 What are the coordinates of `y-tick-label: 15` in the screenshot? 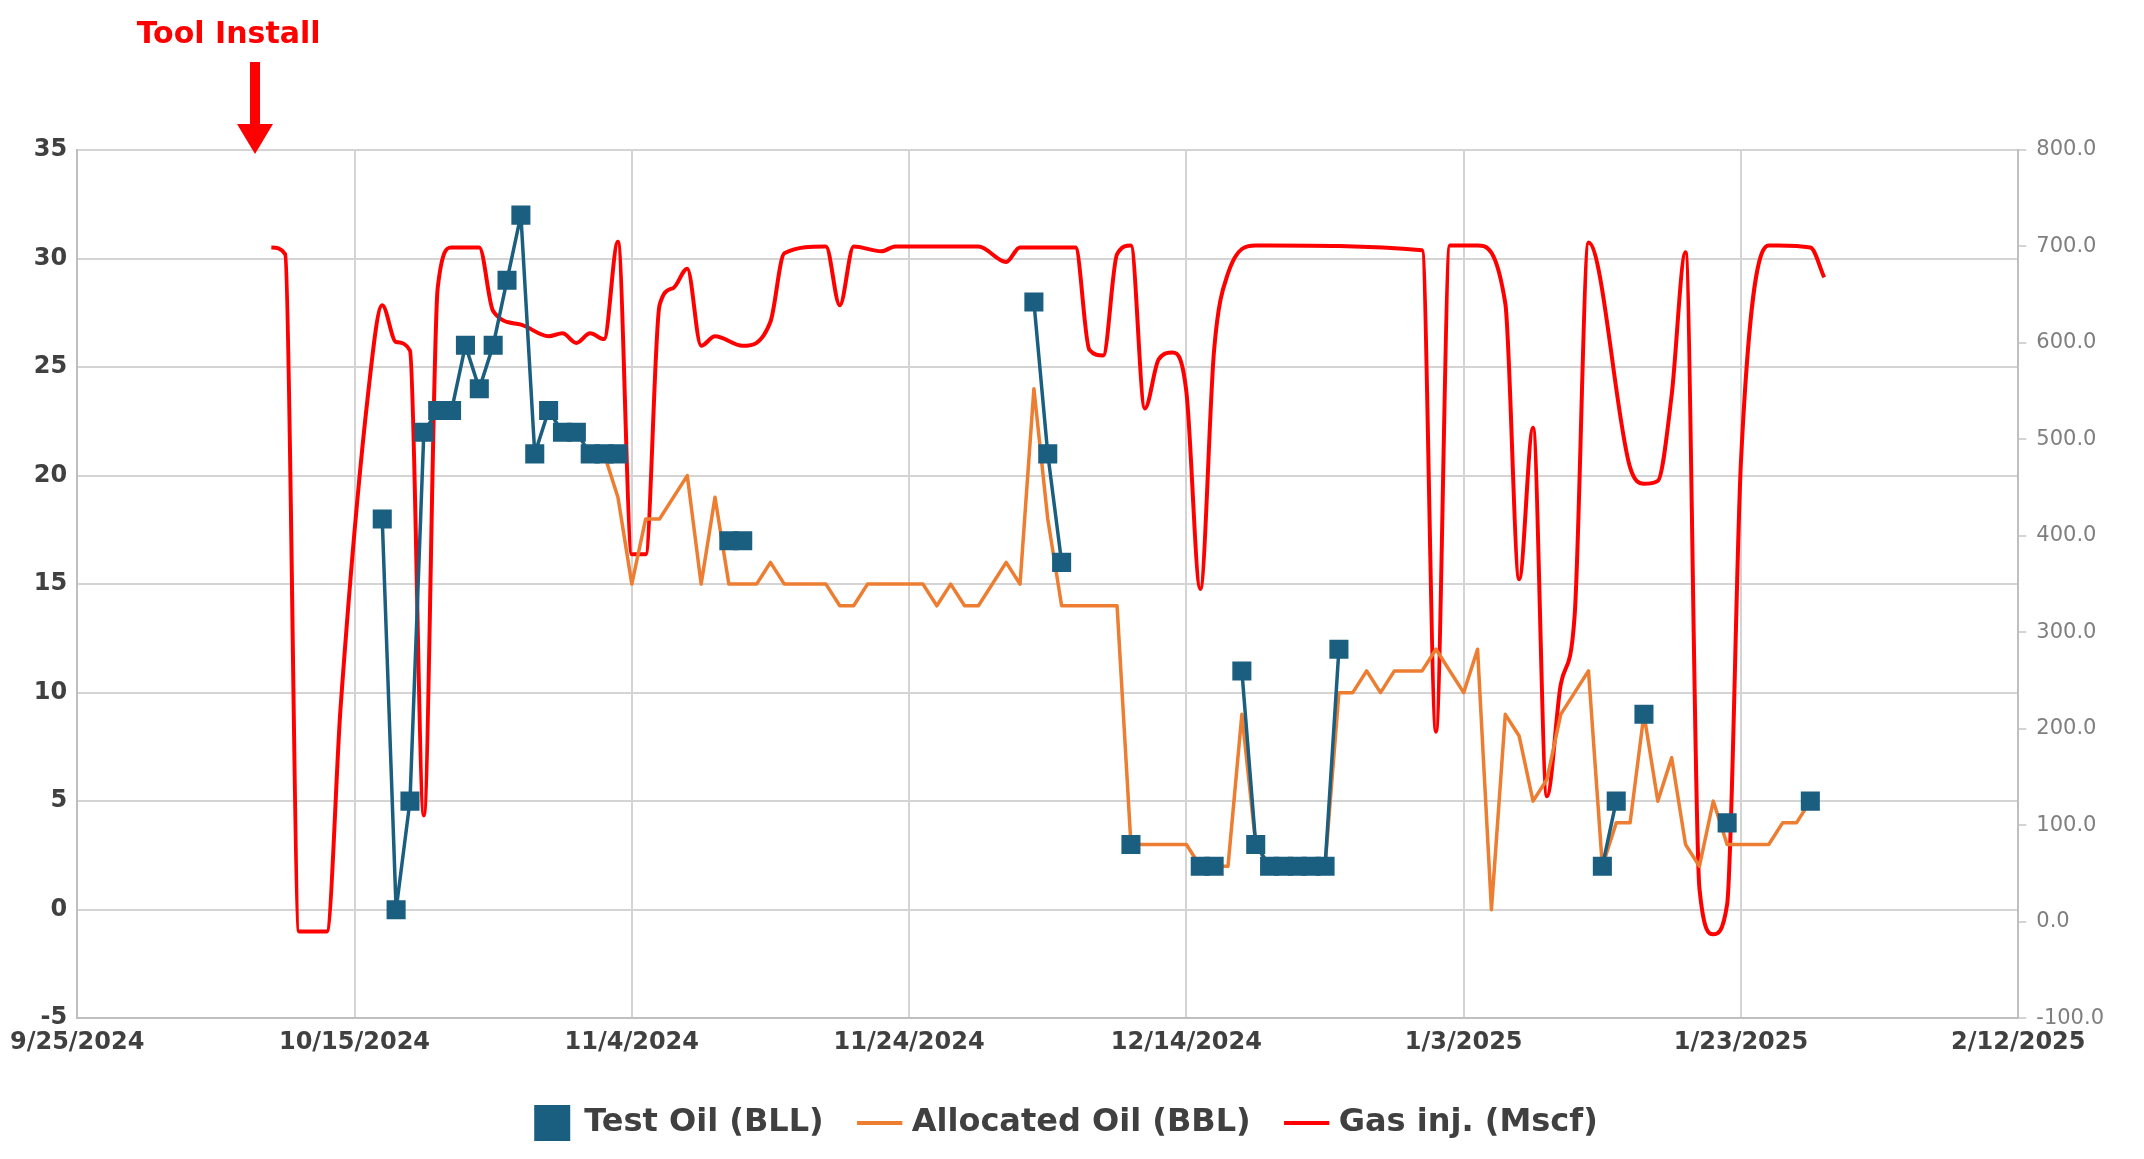 It's located at (50, 582).